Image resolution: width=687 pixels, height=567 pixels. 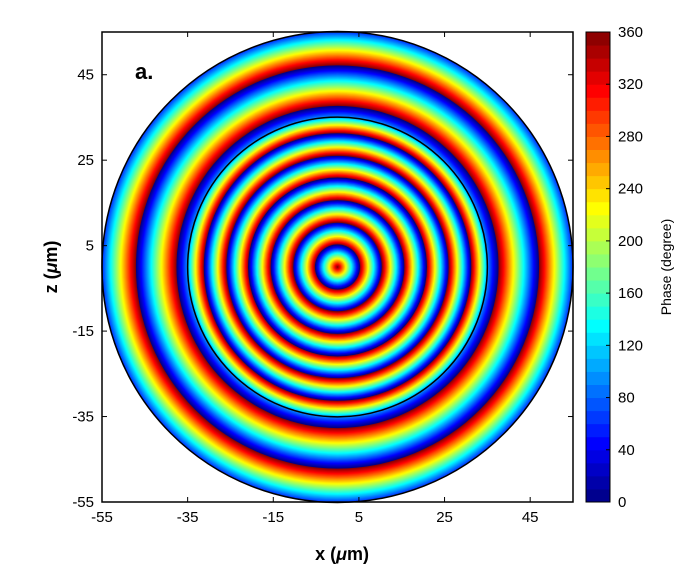 I want to click on y-tick-label: 5, so click(x=90, y=246).